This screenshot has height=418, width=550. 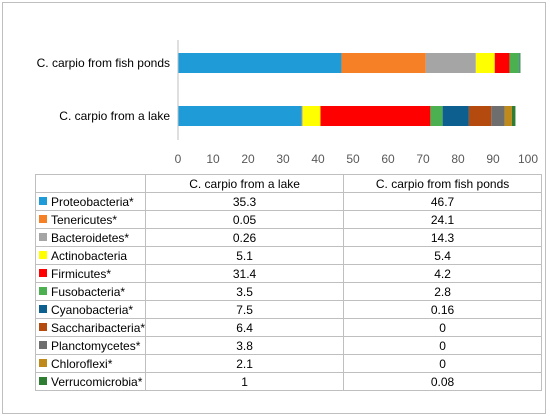 What do you see at coordinates (443, 255) in the screenshot?
I see `value-ponds: 5.4` at bounding box center [443, 255].